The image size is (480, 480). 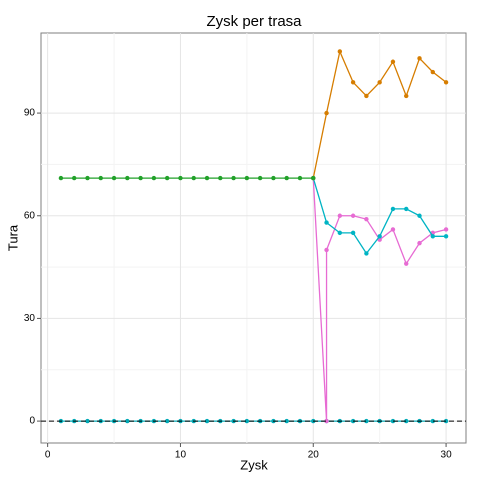 What do you see at coordinates (181, 455) in the screenshot?
I see `x-tick-label: 10` at bounding box center [181, 455].